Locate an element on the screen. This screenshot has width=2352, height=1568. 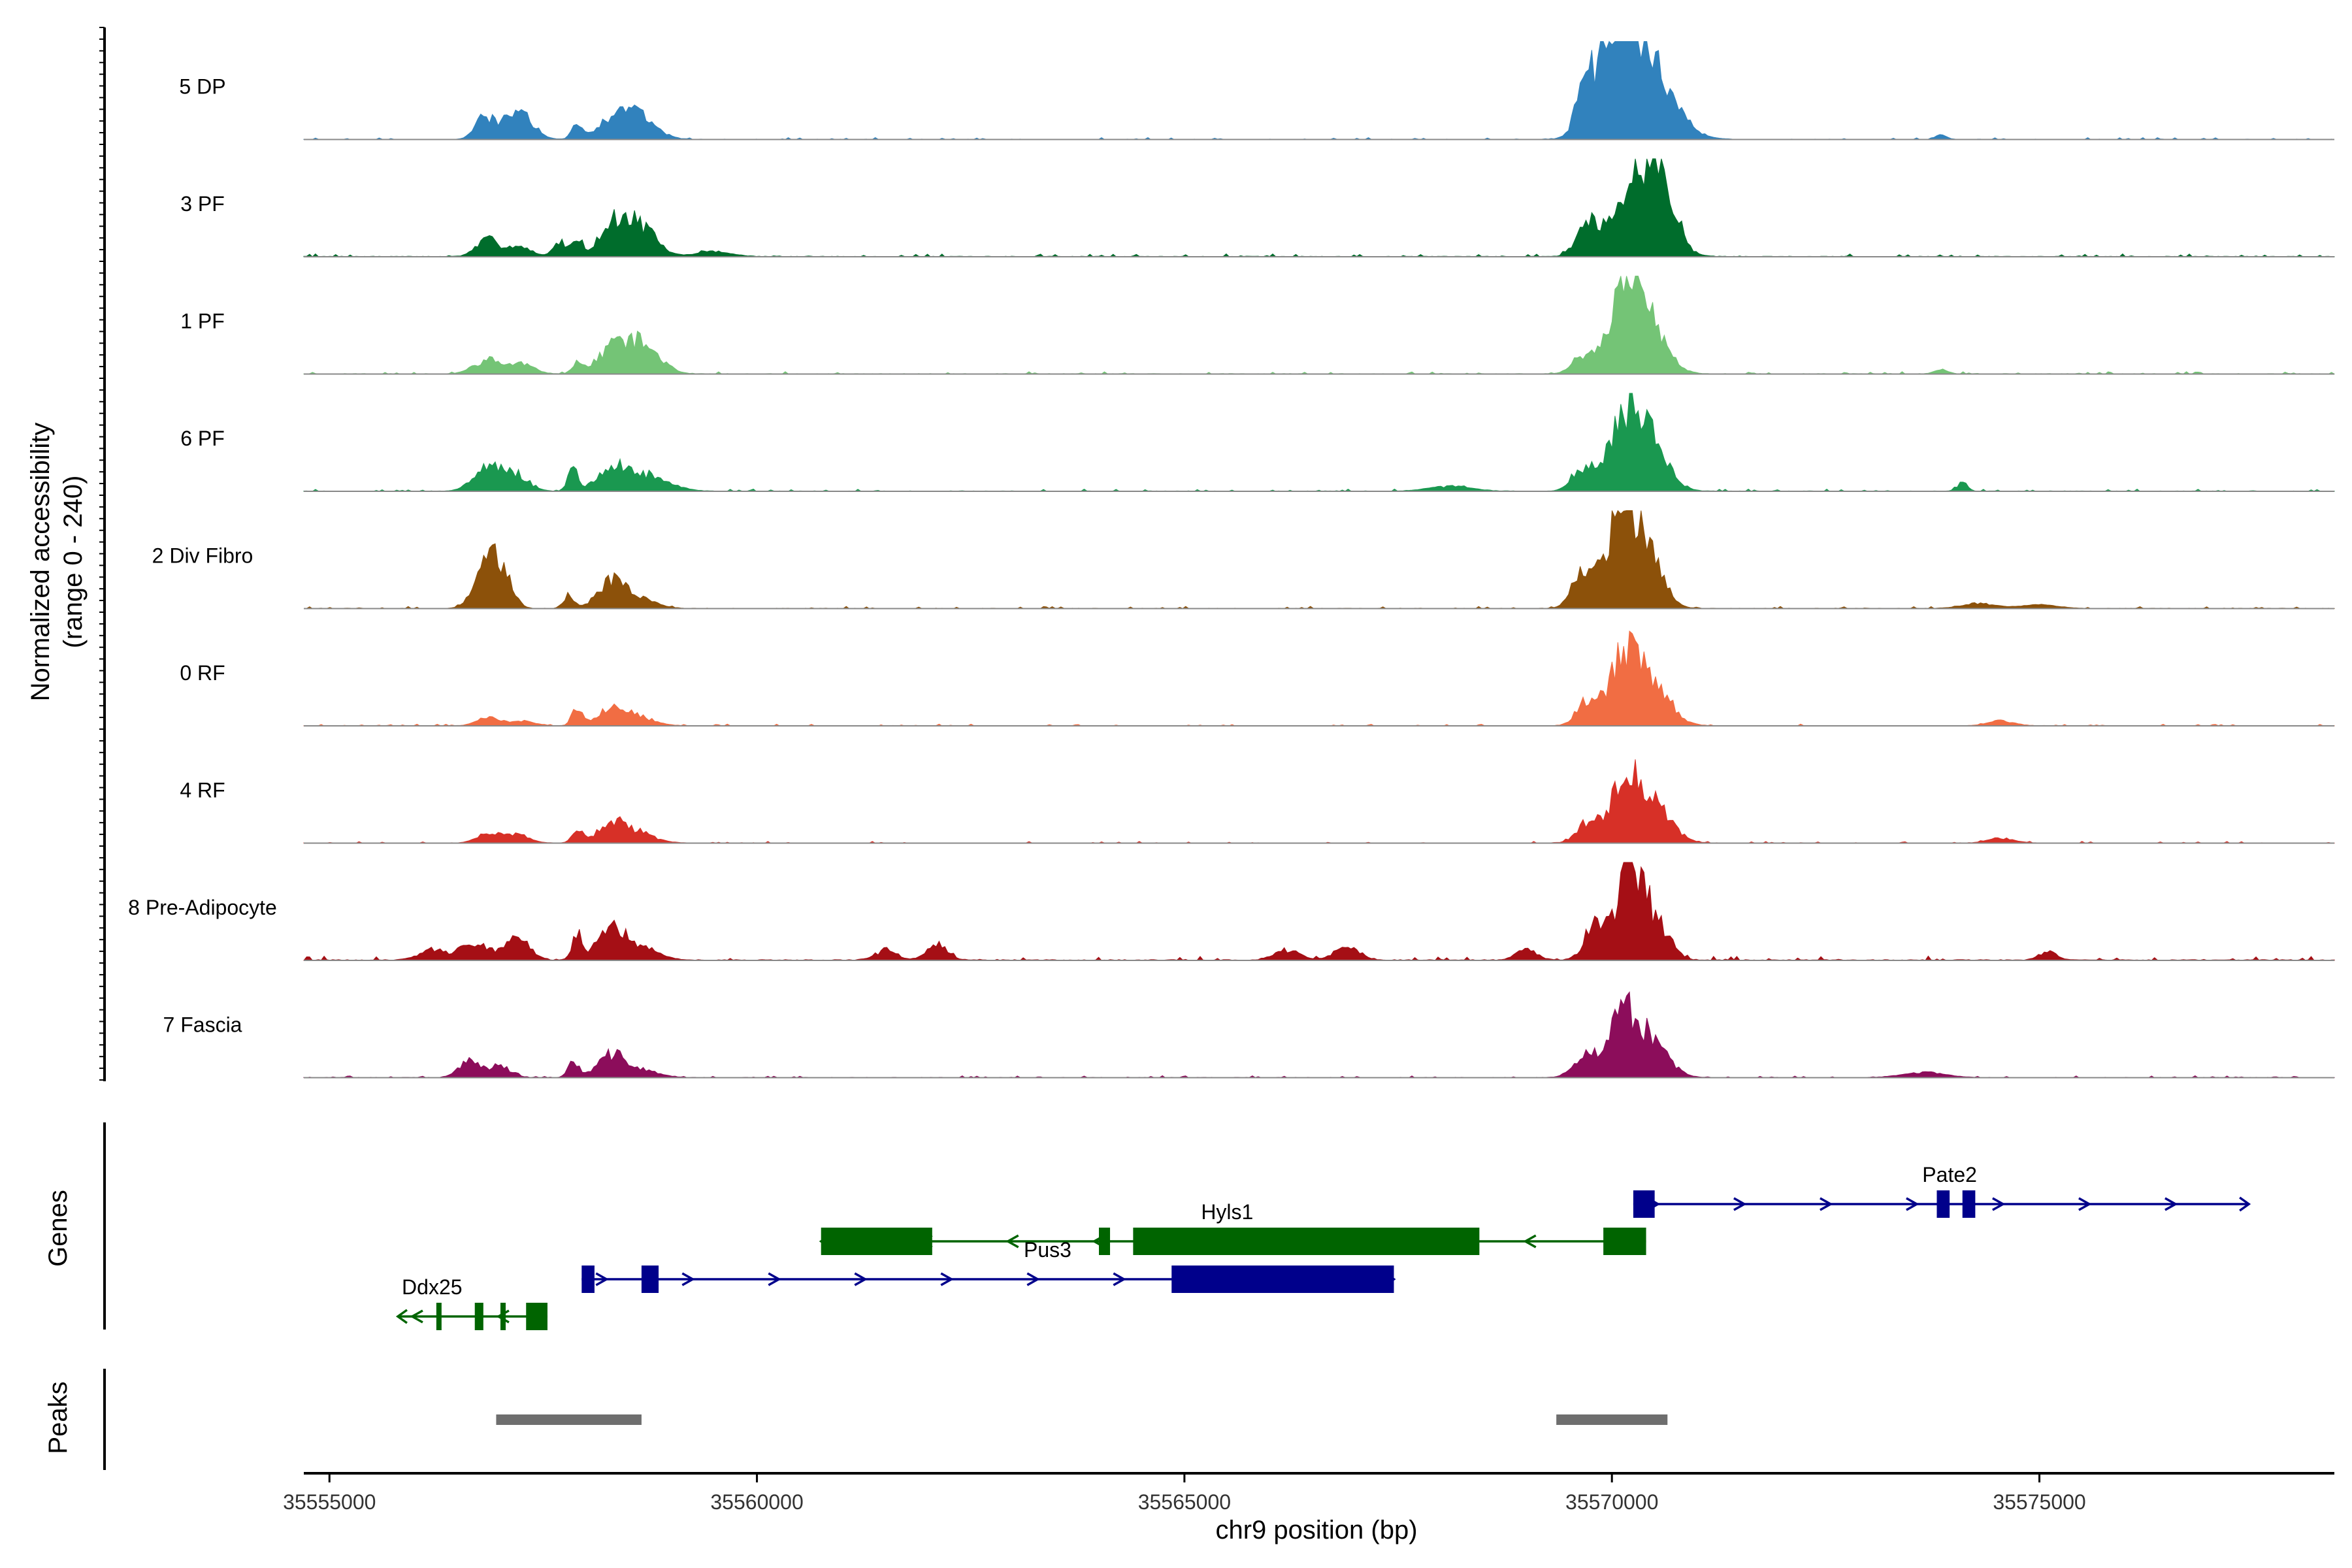
track-label: 7 Fascia is located at coordinates (202, 1025).